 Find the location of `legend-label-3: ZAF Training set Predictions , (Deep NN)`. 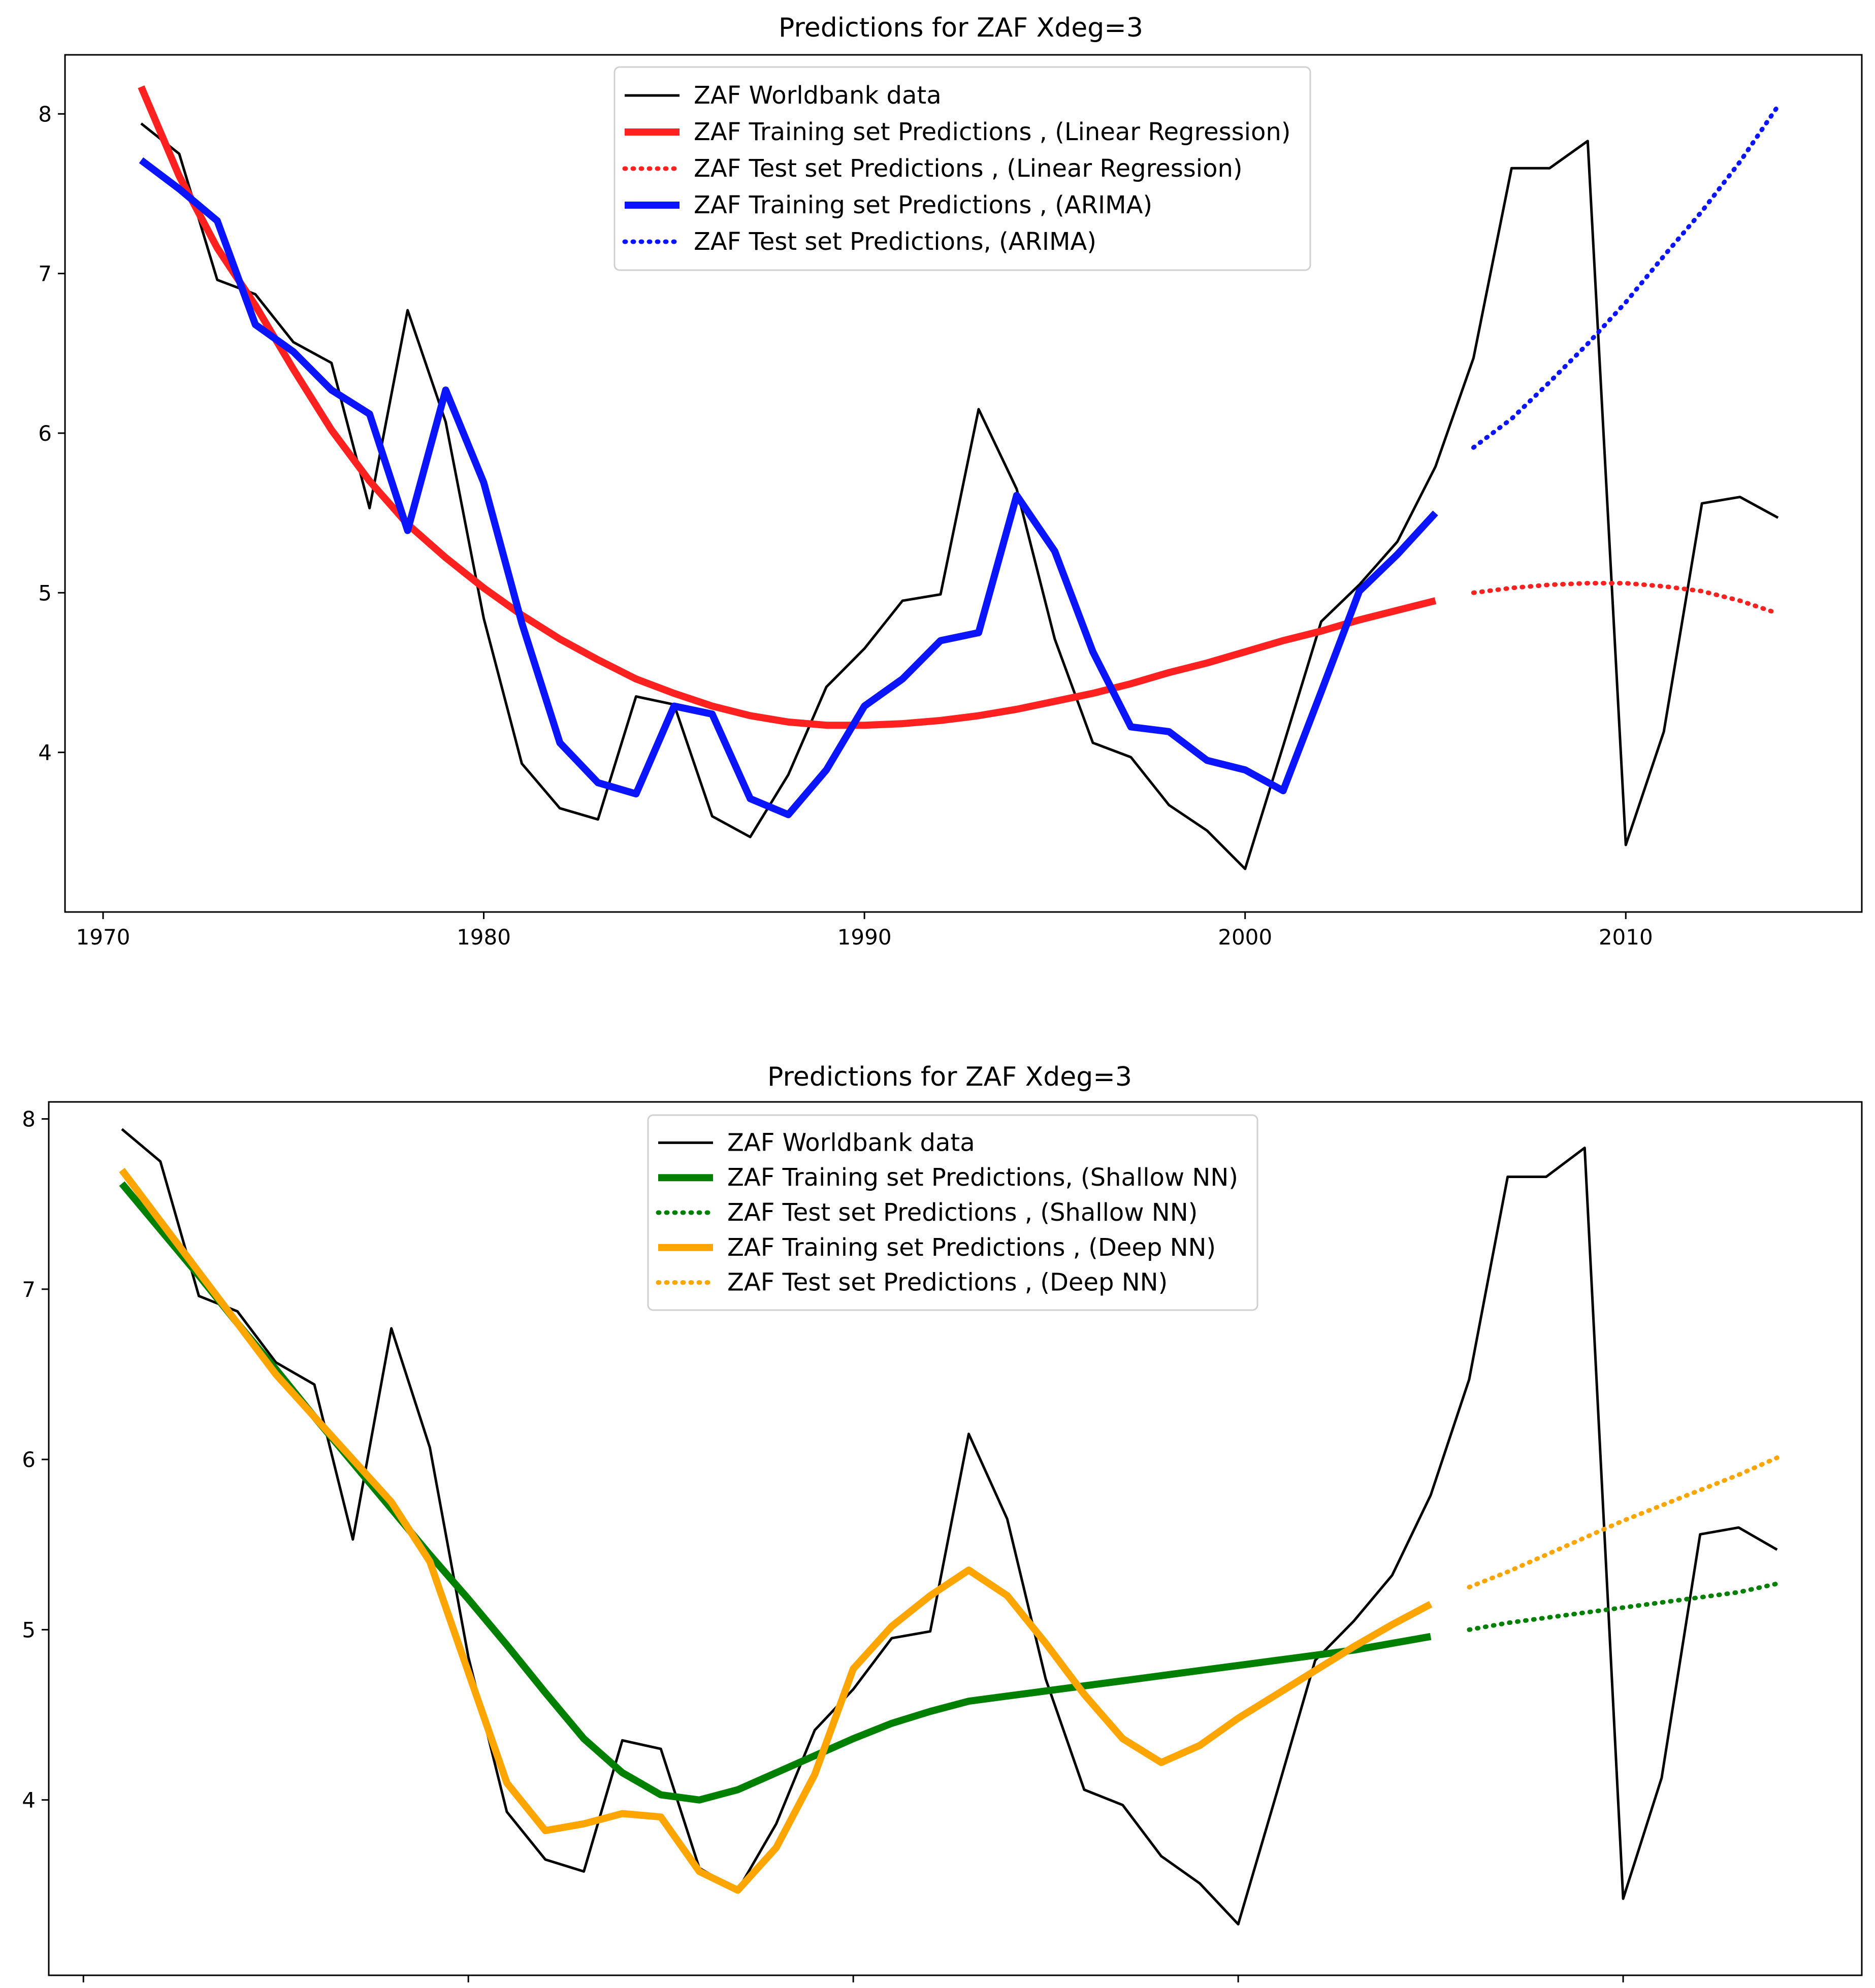

legend-label-3: ZAF Training set Predictions , (Deep NN) is located at coordinates (972, 1248).